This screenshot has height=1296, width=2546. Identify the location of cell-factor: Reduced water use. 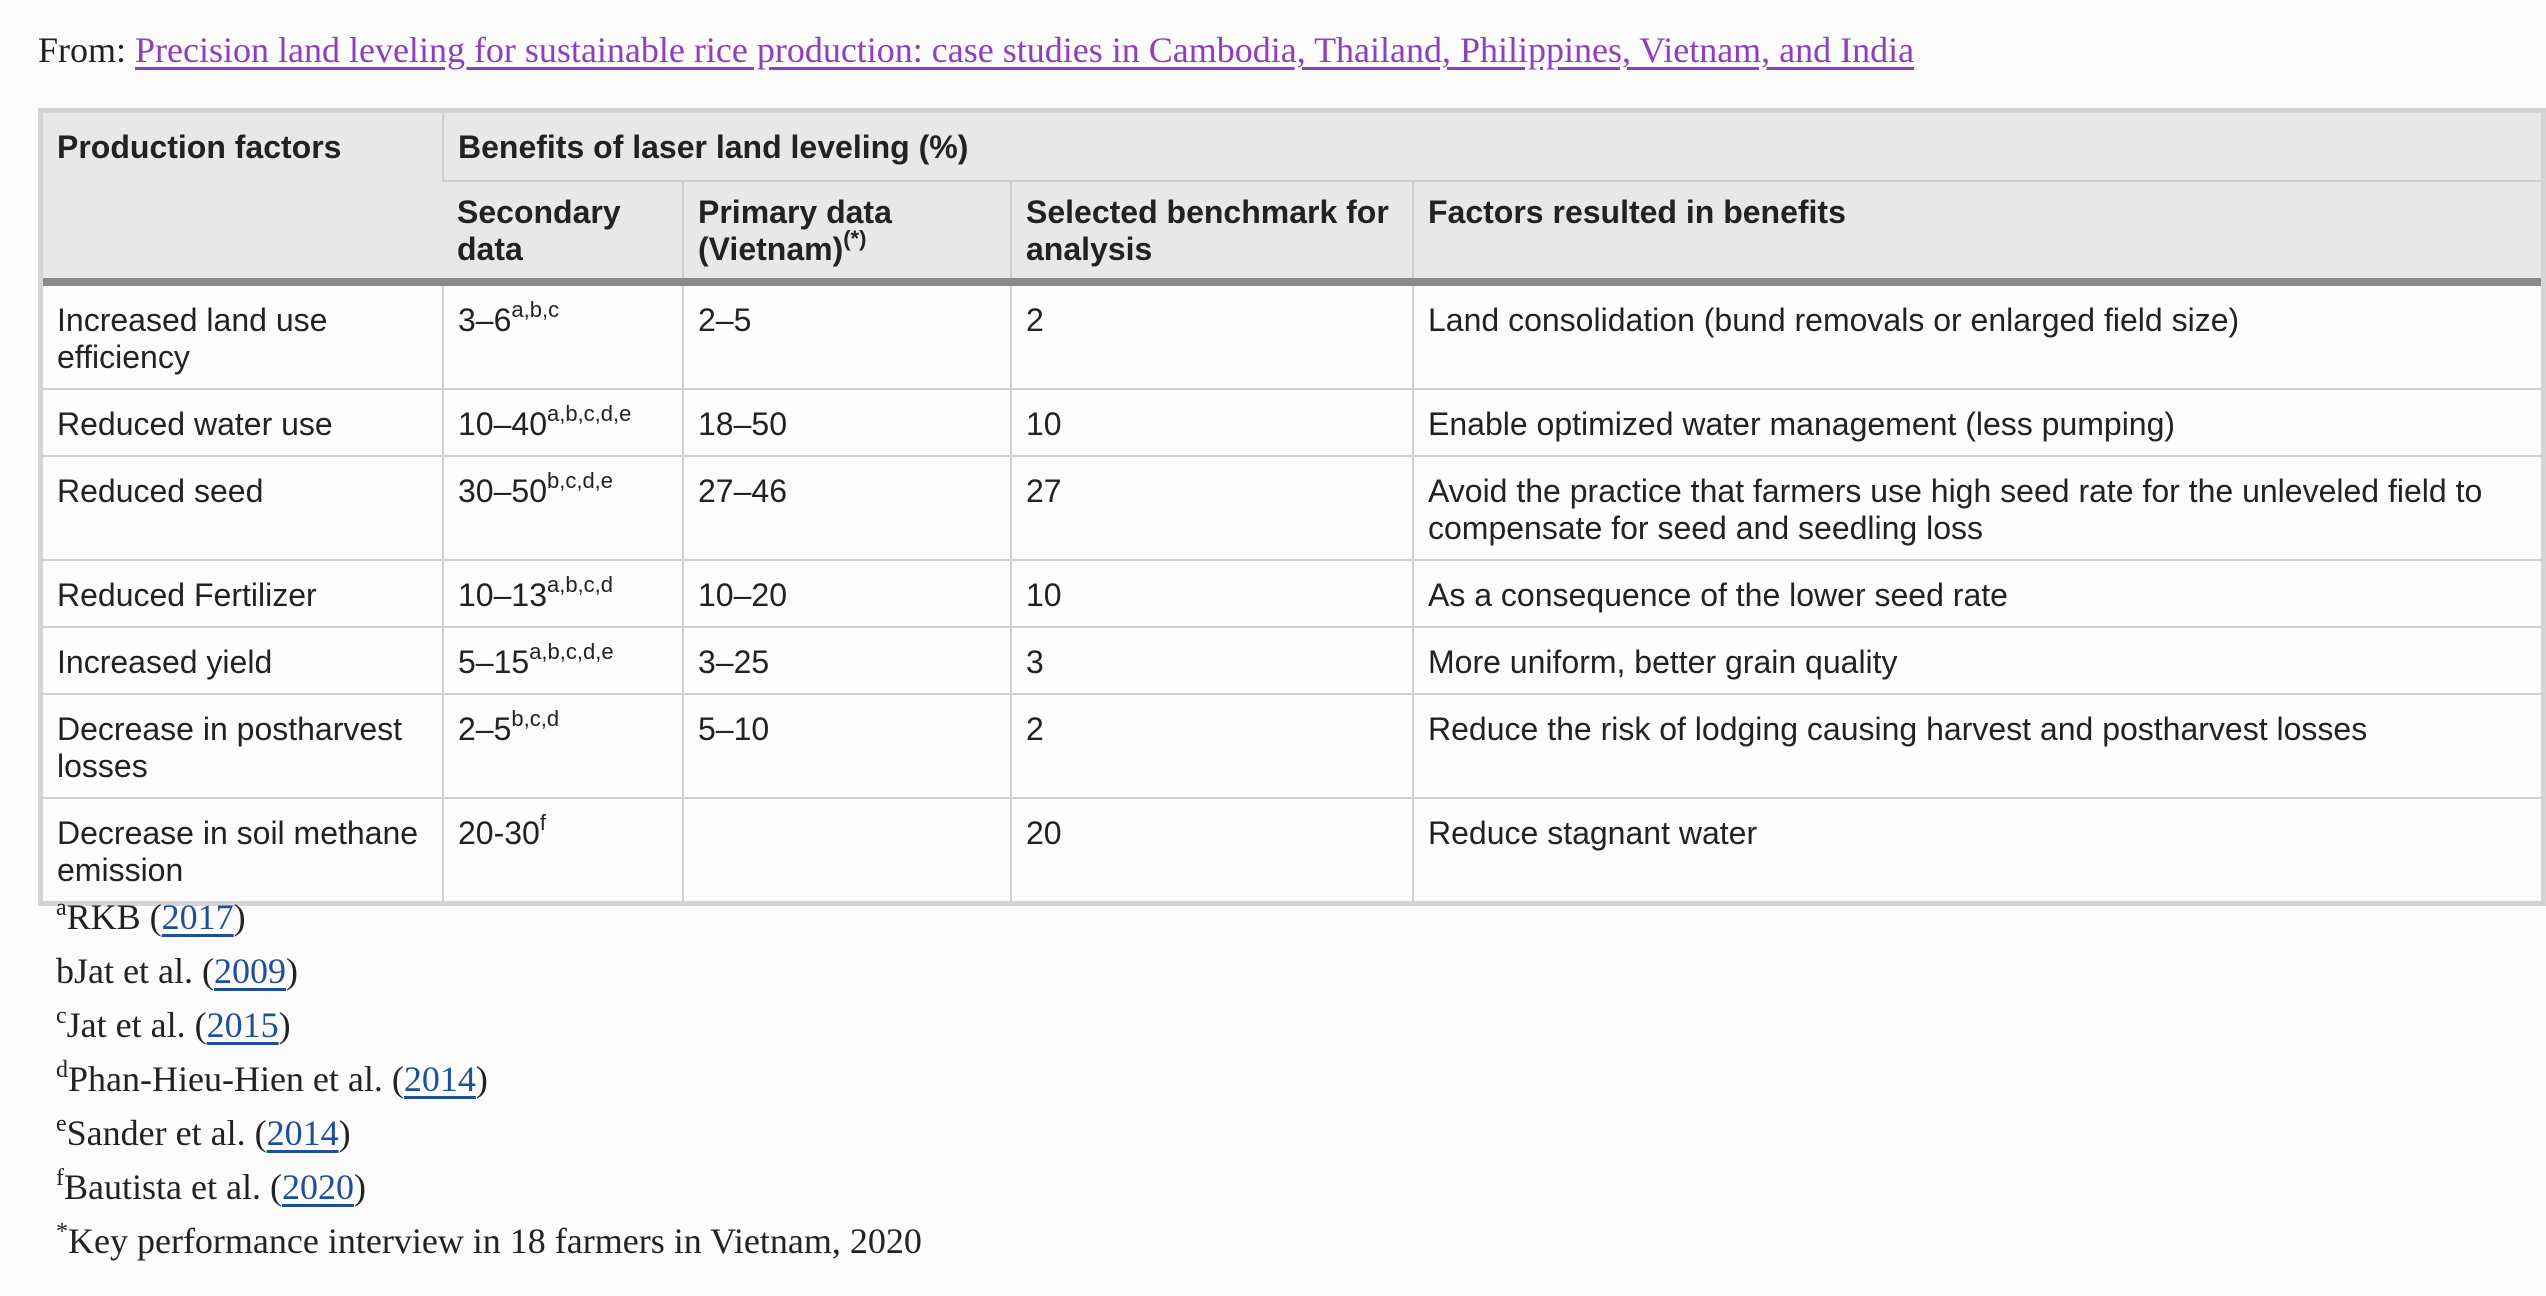
(243, 422).